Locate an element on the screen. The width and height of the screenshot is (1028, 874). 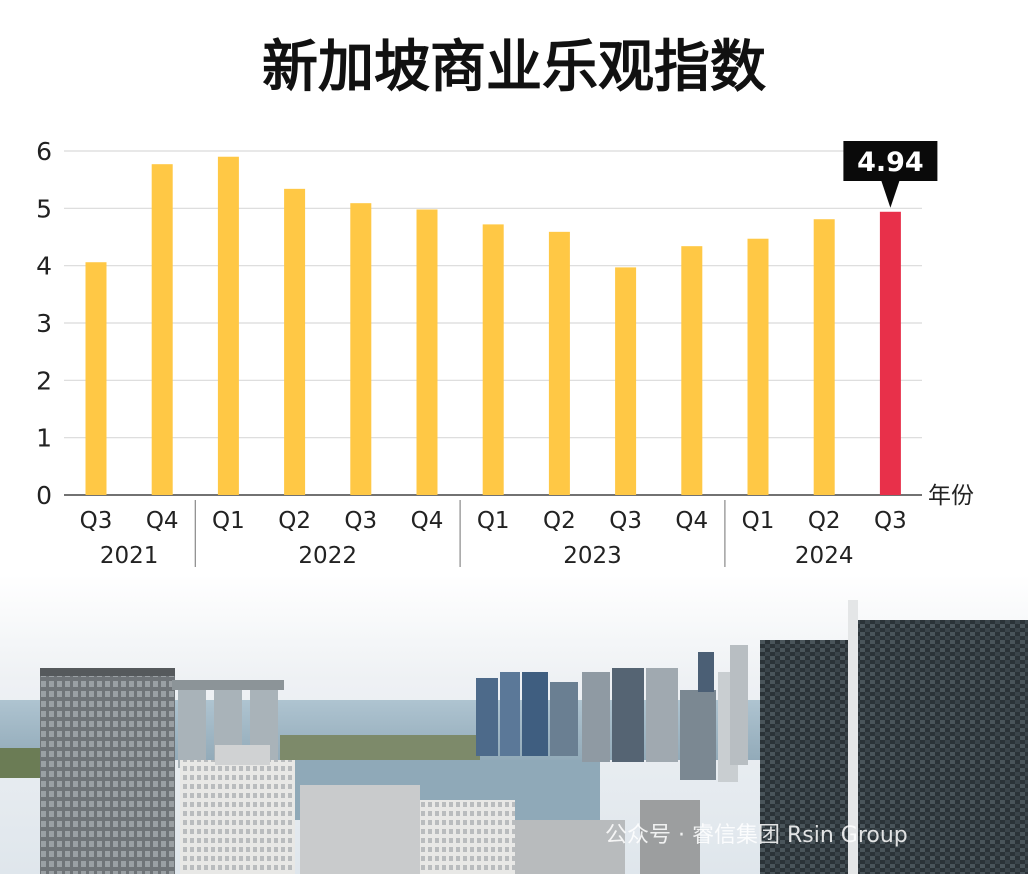
y-tick-label: 6 is located at coordinates (44, 151).